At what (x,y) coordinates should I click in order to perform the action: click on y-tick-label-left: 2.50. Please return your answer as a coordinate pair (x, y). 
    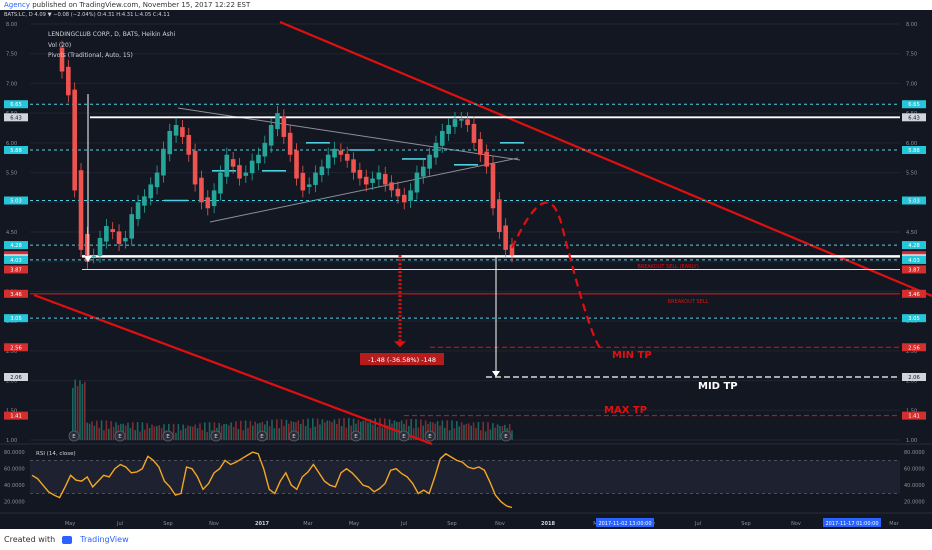
    Looking at the image, I should click on (11, 352).